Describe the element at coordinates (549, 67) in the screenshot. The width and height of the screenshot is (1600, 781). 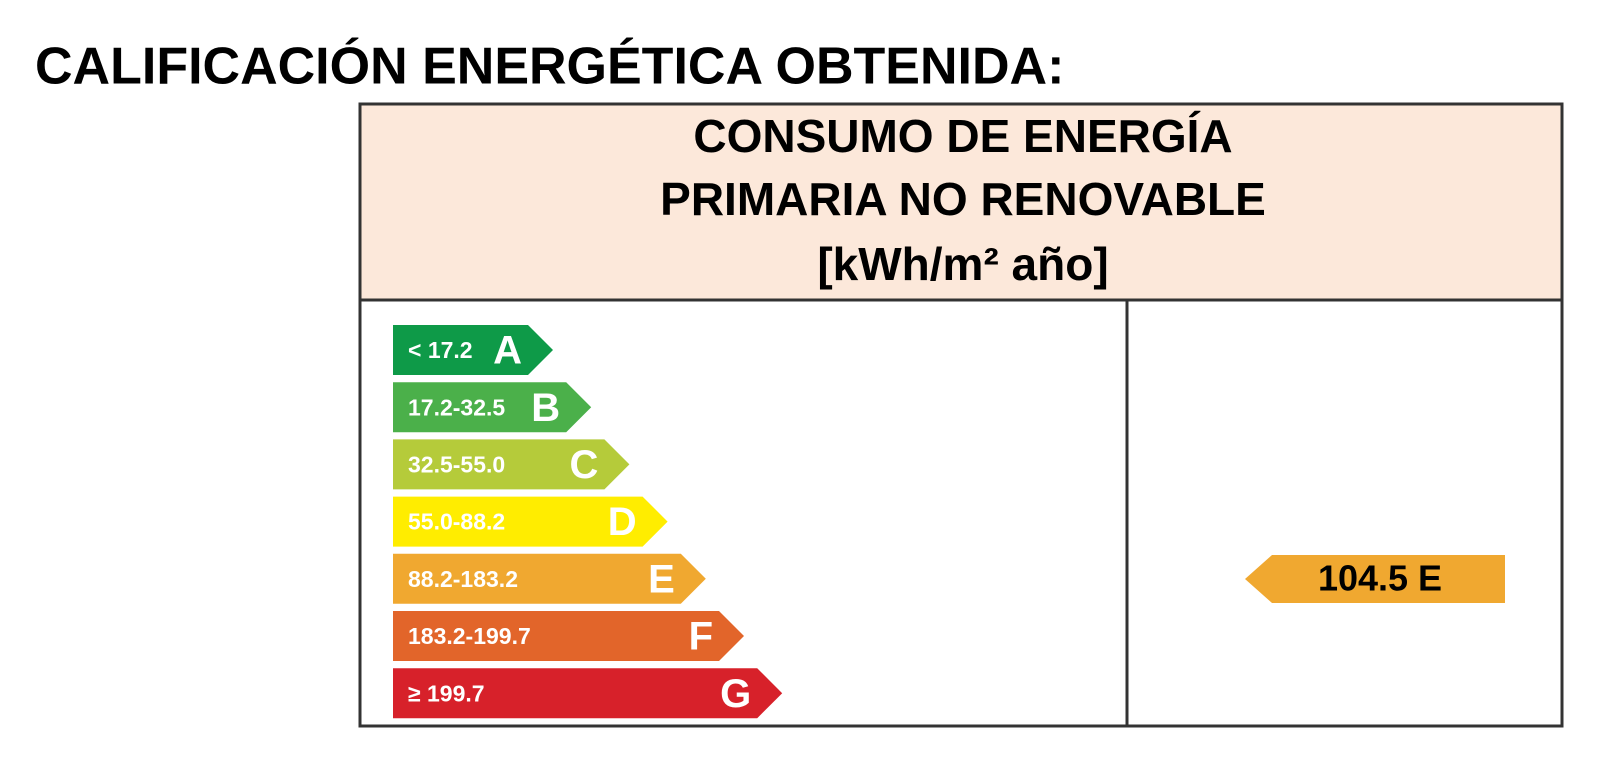
I see `title: CALIFICACIÓN ENERGÉTICA OBTENIDA:` at that location.